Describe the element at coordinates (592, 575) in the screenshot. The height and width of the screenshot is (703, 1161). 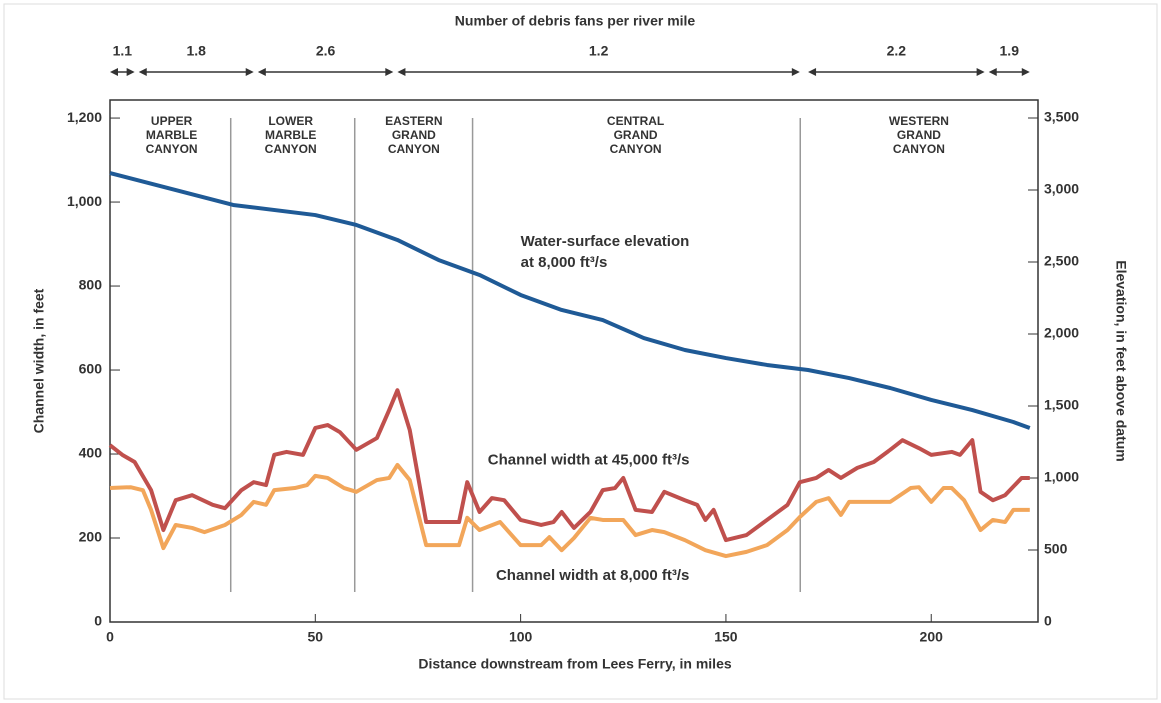
I see `annotation: Channel width at 8,000 ft³/s` at that location.